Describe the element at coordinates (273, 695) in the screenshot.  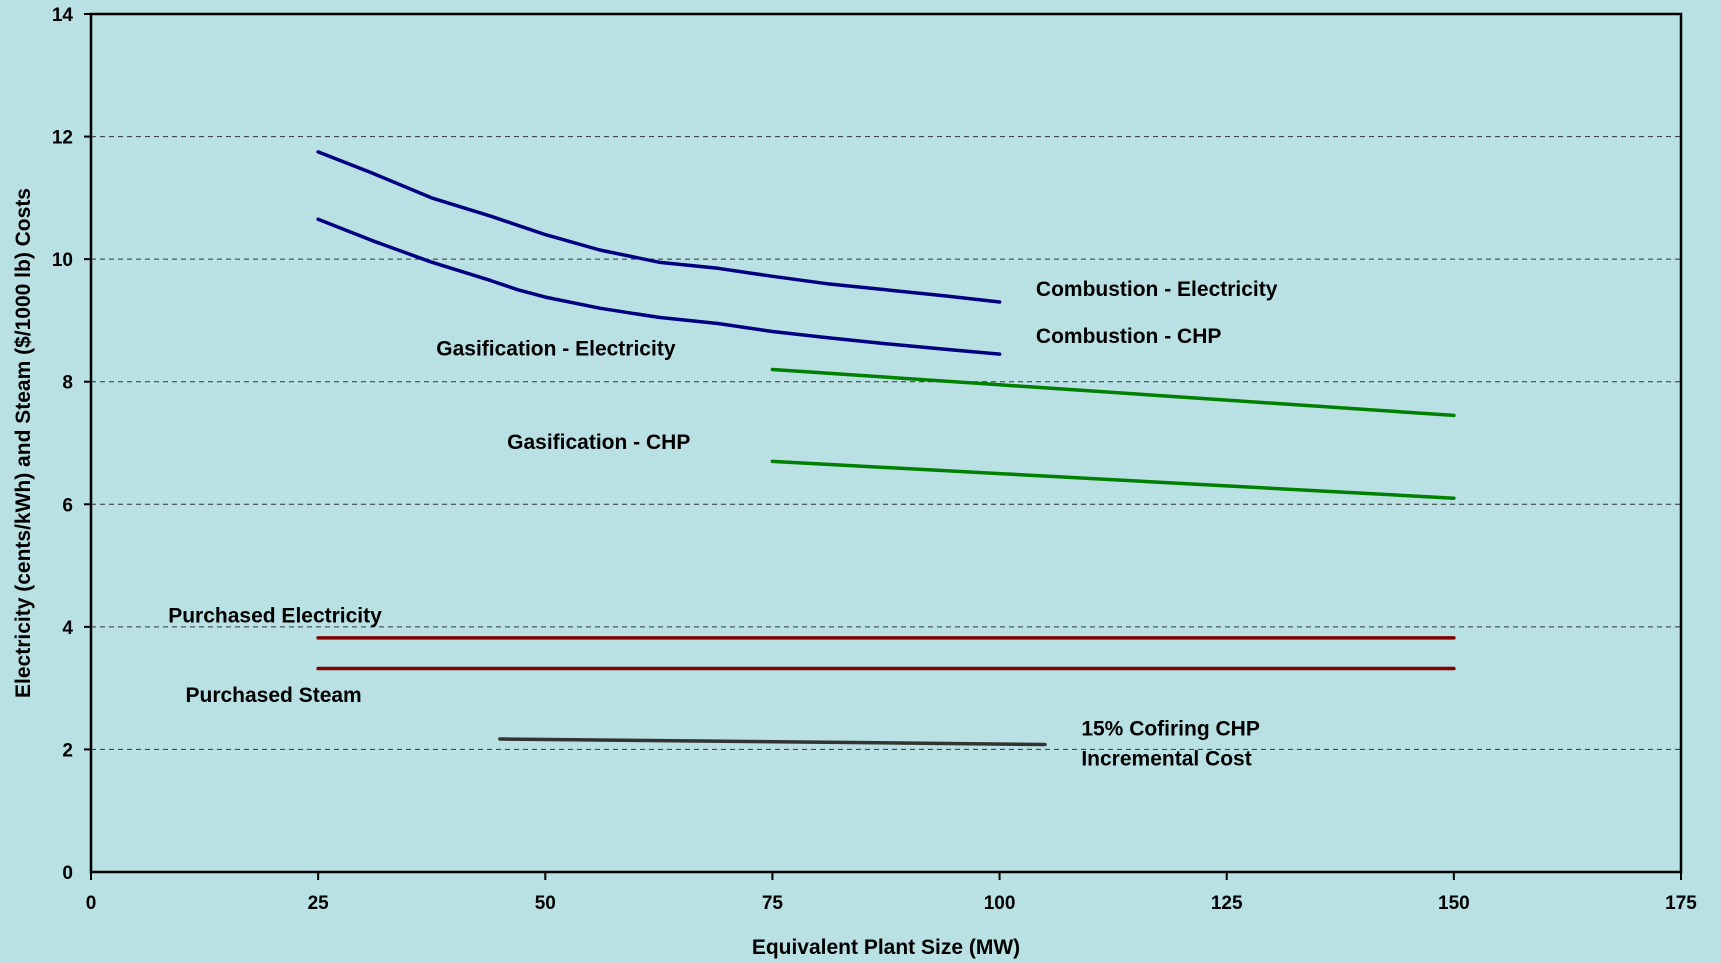
I see `series-label-purchased-steam: Purchased Steam` at that location.